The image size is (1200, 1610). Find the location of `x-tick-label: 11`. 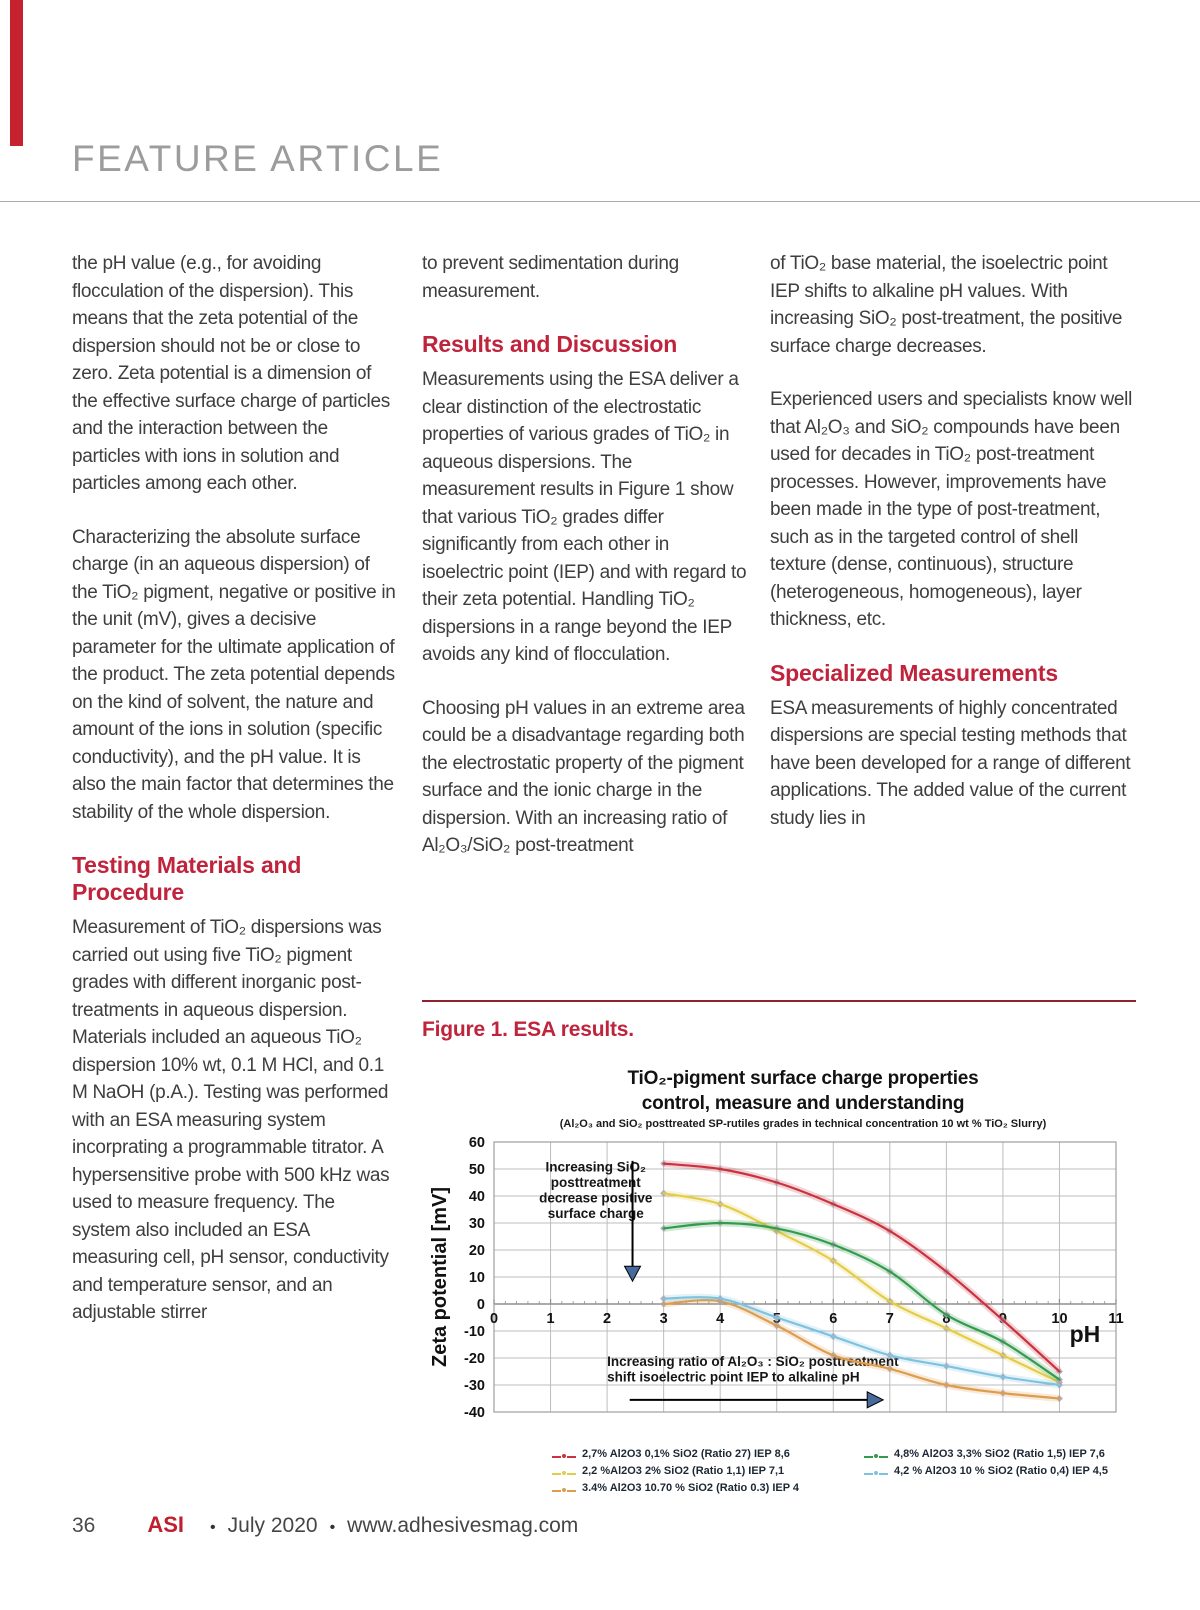

x-tick-label: 11 is located at coordinates (1115, 1319).